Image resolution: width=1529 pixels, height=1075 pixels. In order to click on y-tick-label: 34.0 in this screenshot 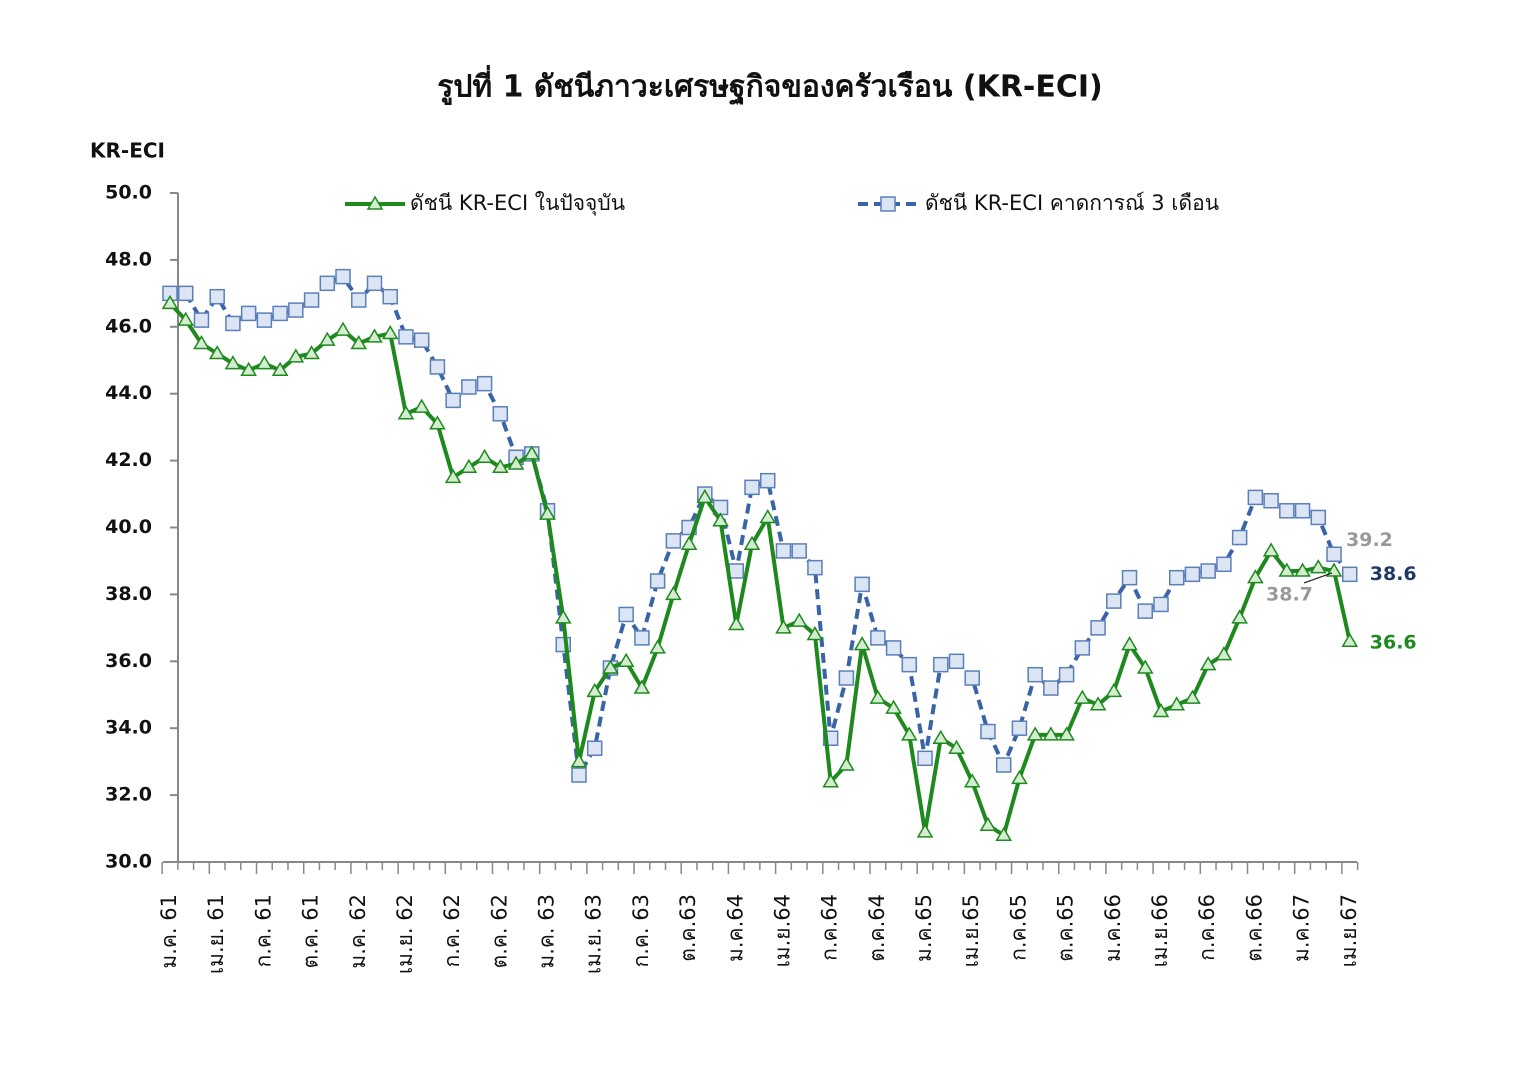, I will do `click(128, 728)`.